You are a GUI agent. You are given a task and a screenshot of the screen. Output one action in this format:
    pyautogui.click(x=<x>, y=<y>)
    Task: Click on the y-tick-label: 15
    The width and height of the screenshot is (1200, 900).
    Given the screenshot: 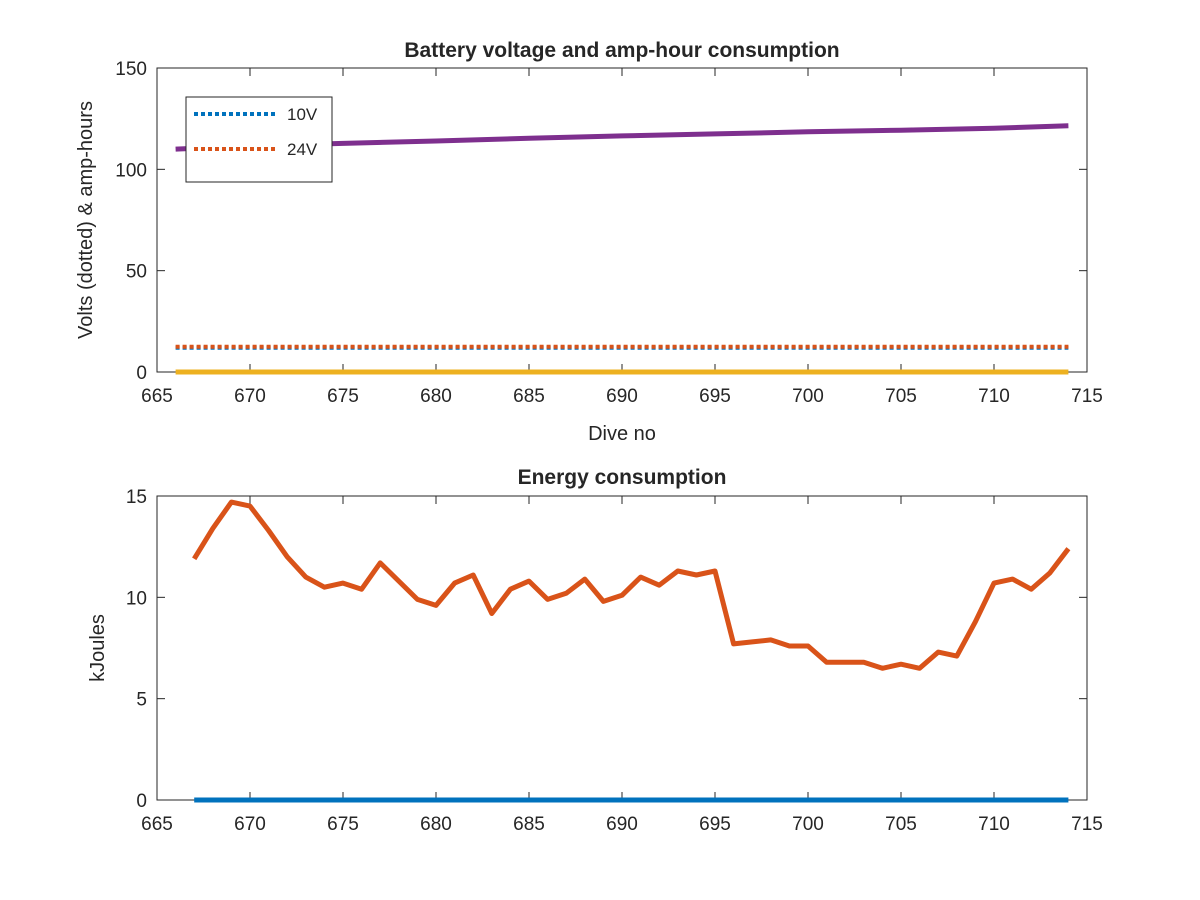 What is the action you would take?
    pyautogui.click(x=136, y=497)
    